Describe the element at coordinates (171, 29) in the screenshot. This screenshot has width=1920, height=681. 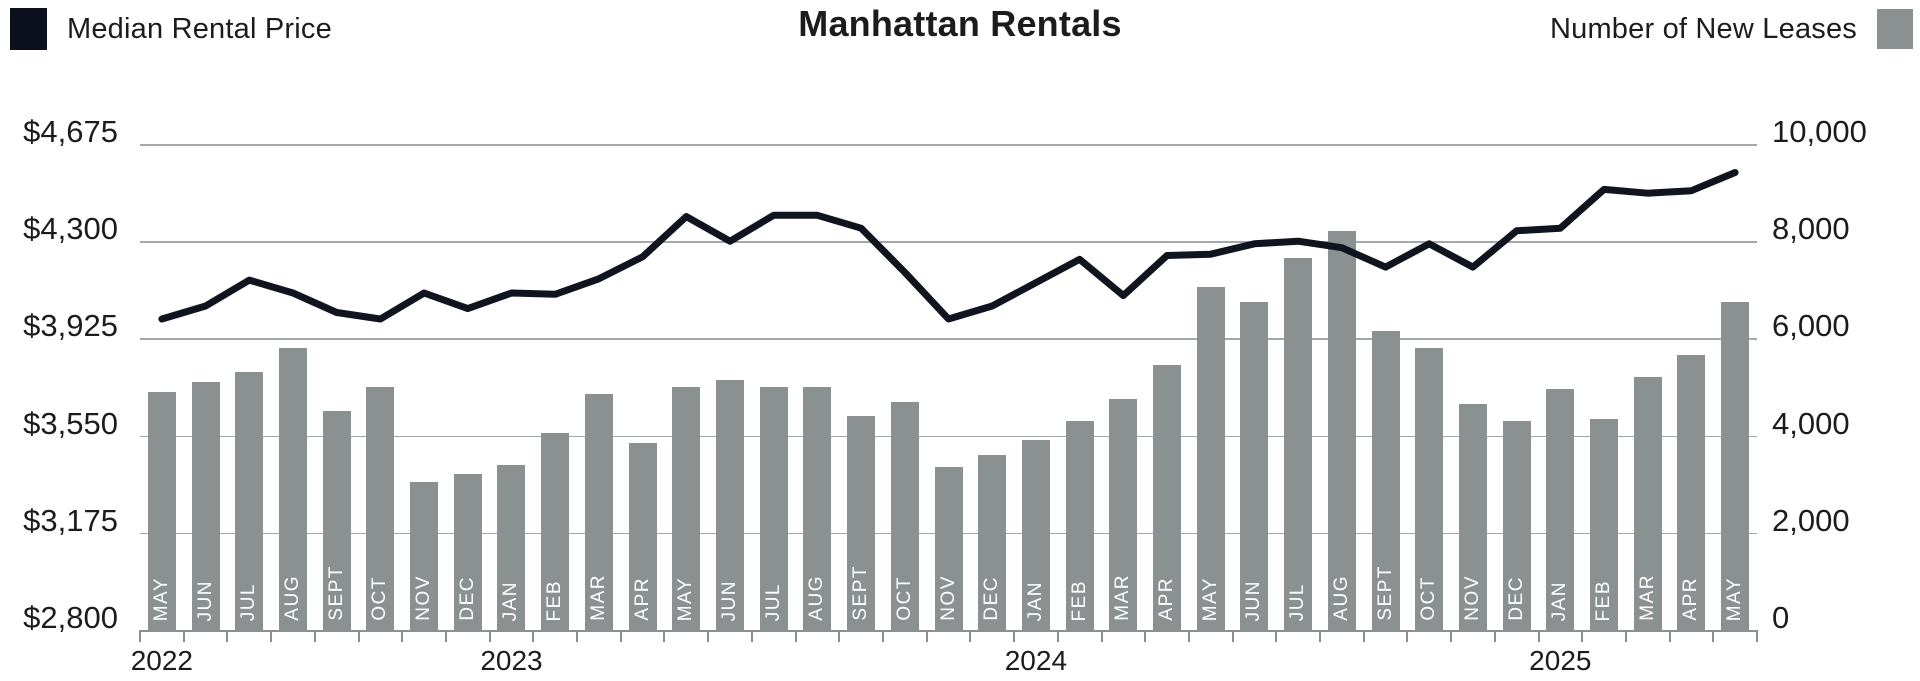
I see `legend-median-rental-price: Median Rental Price` at that location.